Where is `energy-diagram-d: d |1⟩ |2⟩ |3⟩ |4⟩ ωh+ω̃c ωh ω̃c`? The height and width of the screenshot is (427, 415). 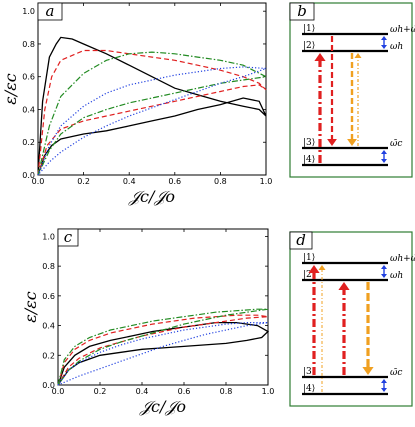 energy-diagram-d: d |1⟩ |2⟩ |3⟩ |4⟩ ωh+ω̃c ωh ω̃c is located at coordinates (352, 319).